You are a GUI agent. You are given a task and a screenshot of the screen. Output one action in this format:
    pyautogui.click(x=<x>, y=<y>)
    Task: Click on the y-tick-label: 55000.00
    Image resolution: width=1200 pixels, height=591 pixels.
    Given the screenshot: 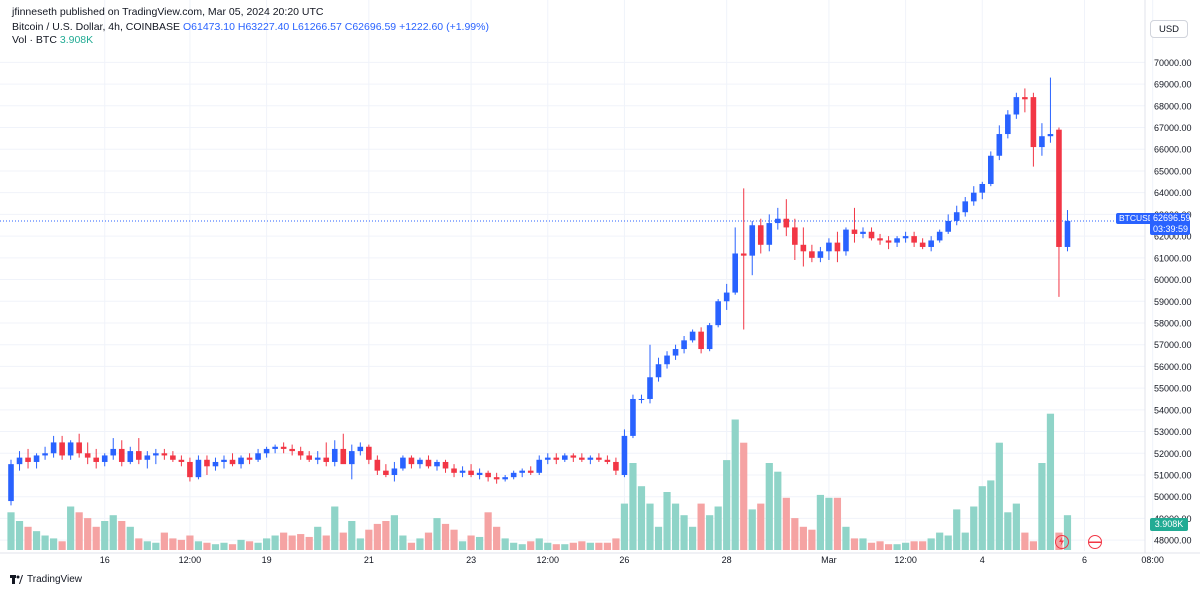 What is the action you would take?
    pyautogui.click(x=1173, y=389)
    